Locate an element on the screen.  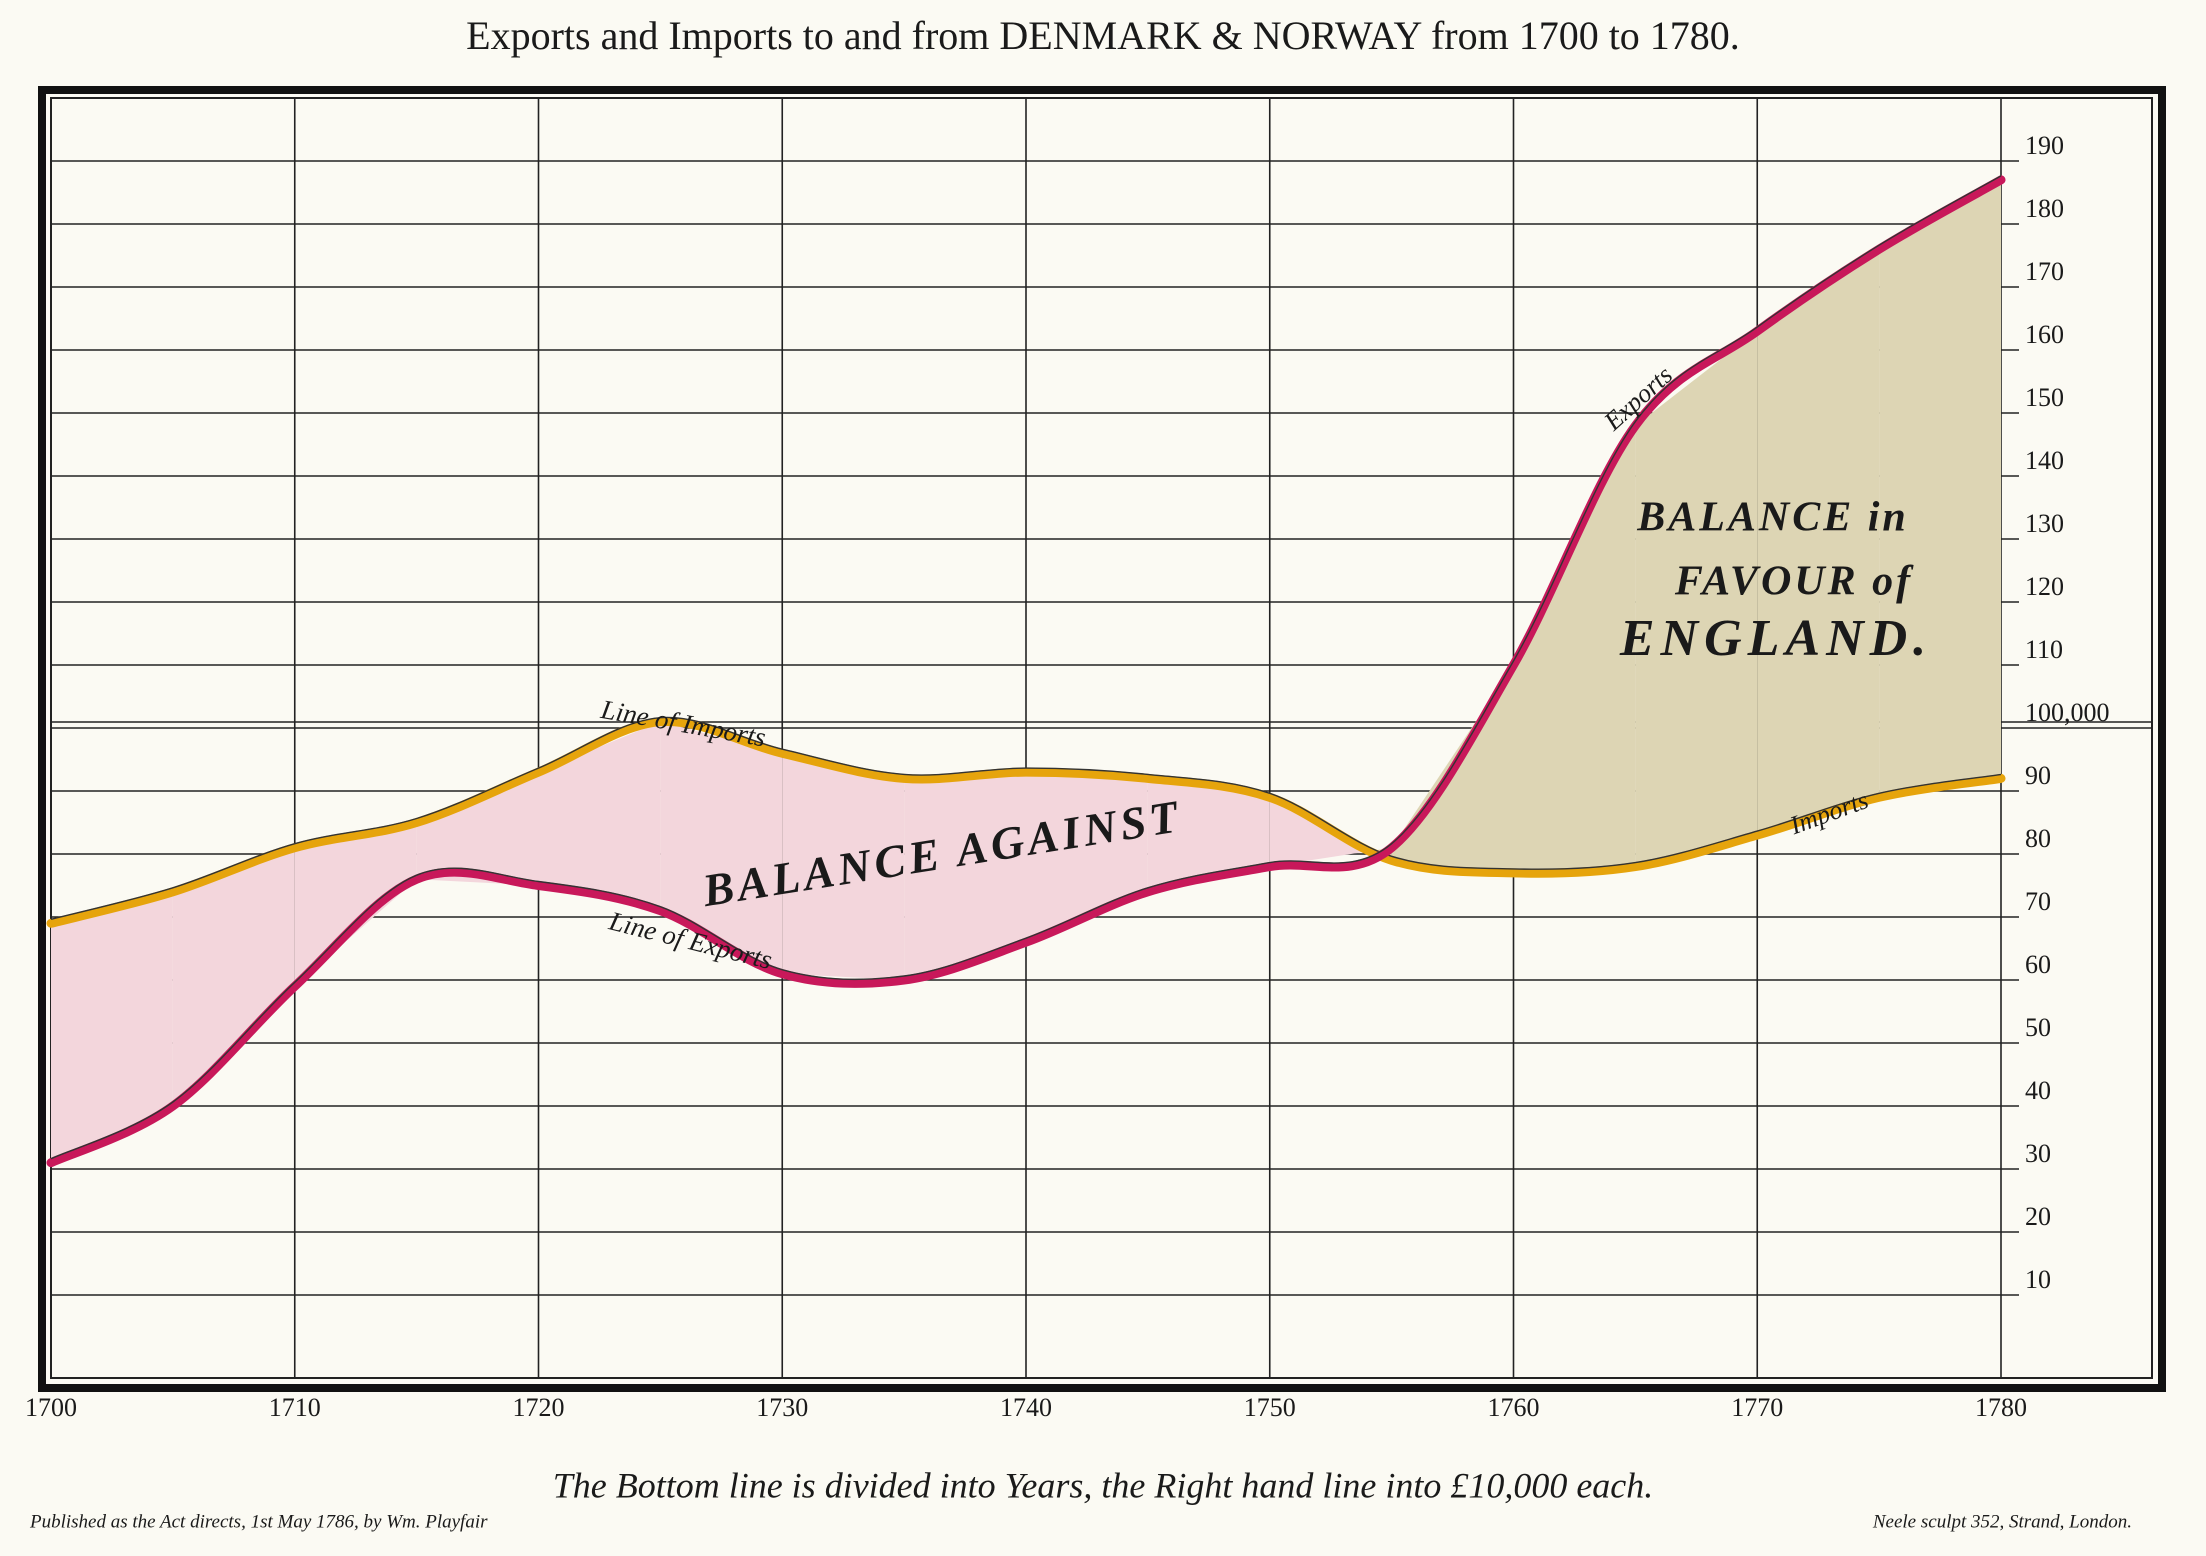
y-tick-label: 80 is located at coordinates (2038, 838).